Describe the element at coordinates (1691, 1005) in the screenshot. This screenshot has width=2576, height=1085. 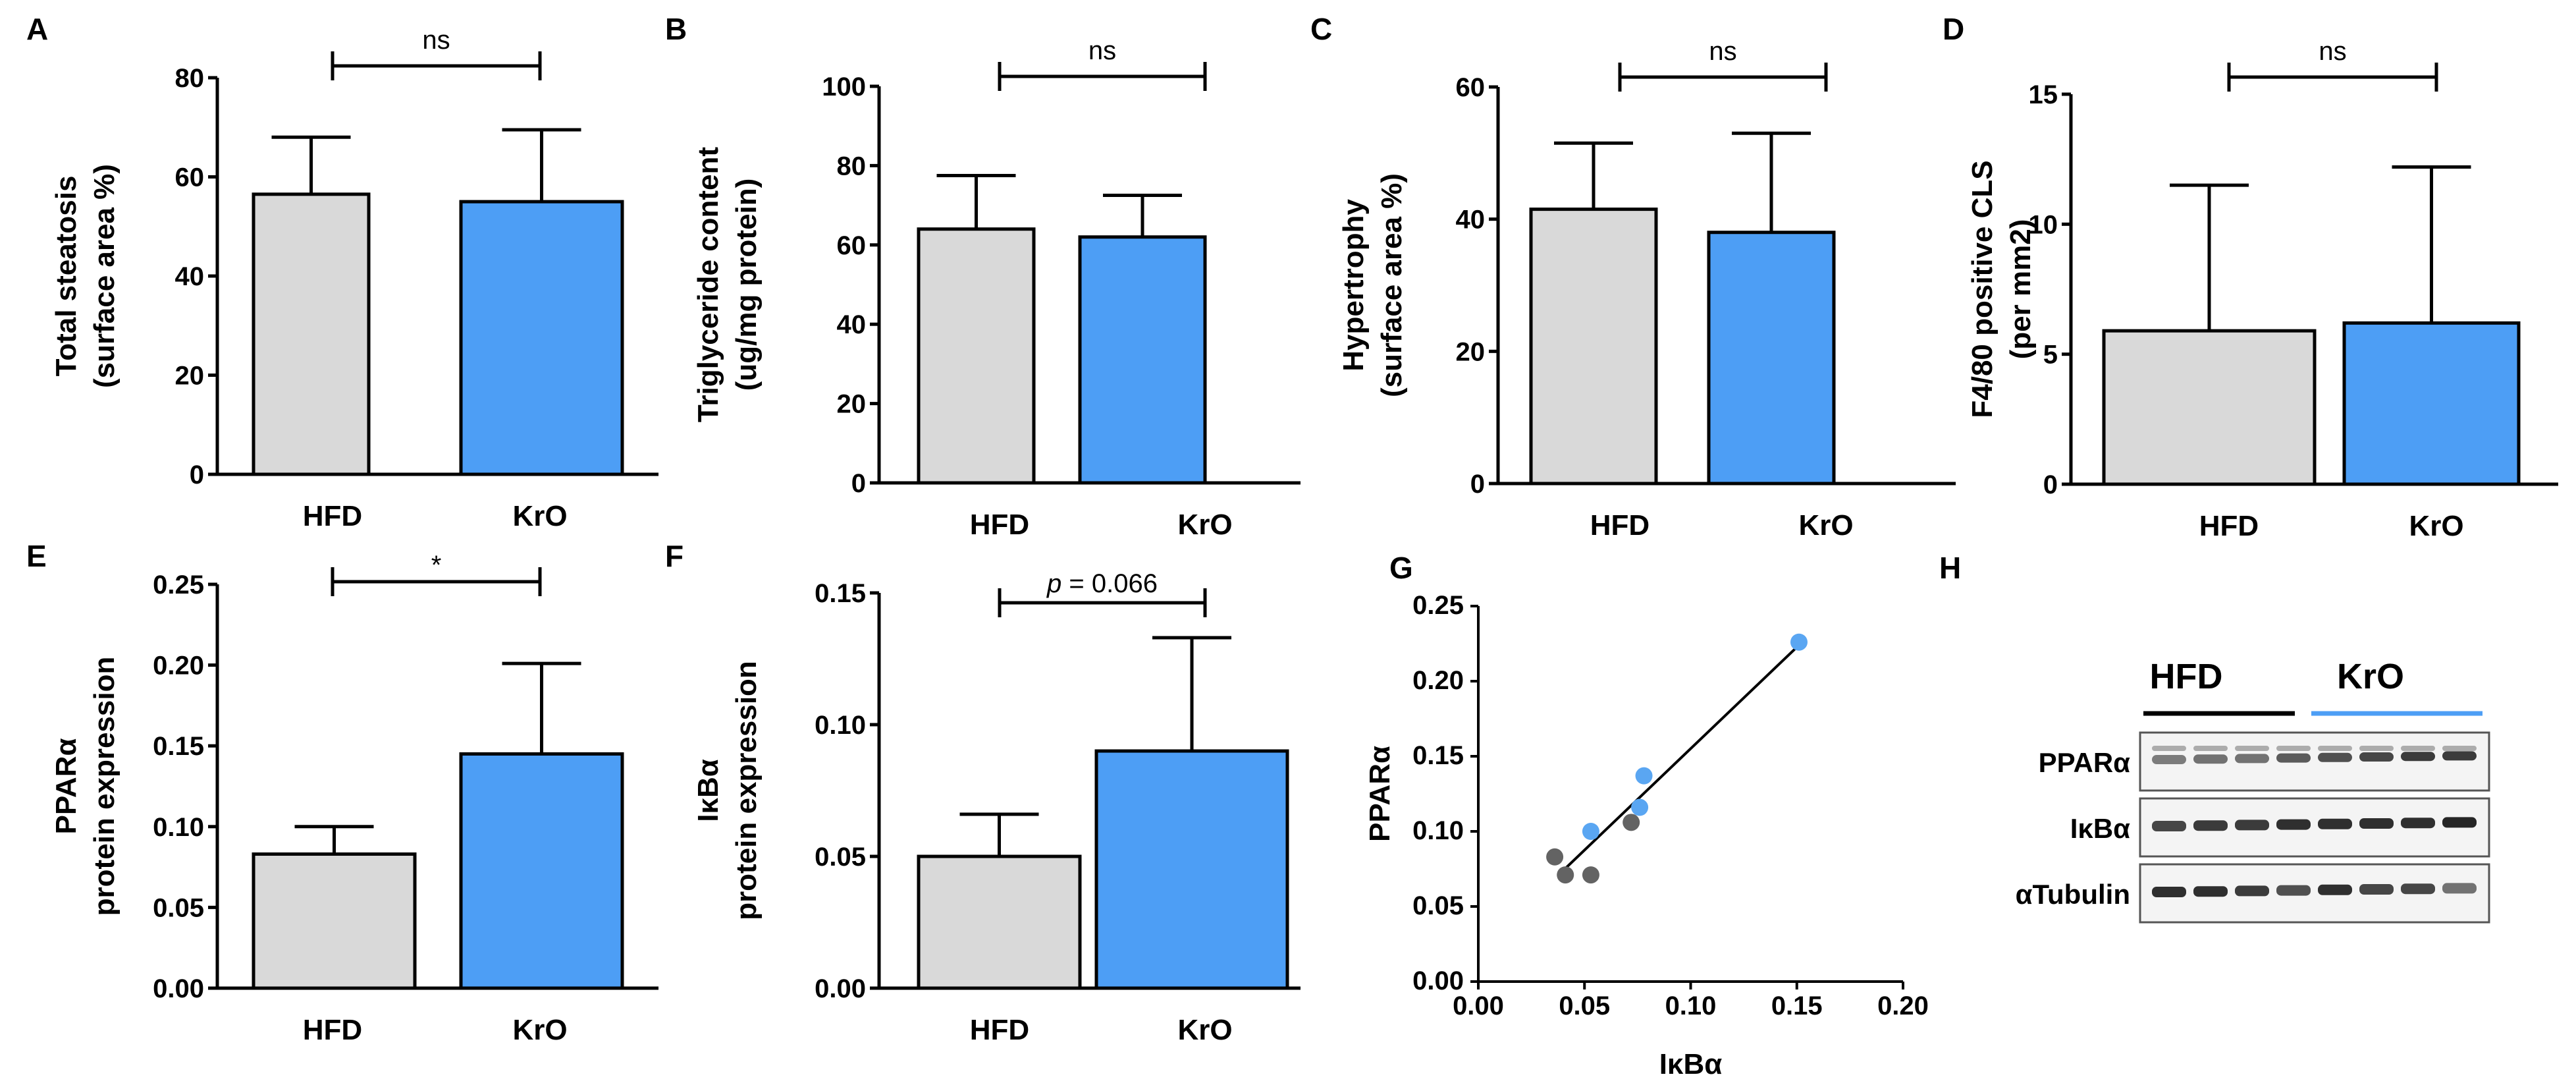
I see `x-tick-label: 0.10` at that location.